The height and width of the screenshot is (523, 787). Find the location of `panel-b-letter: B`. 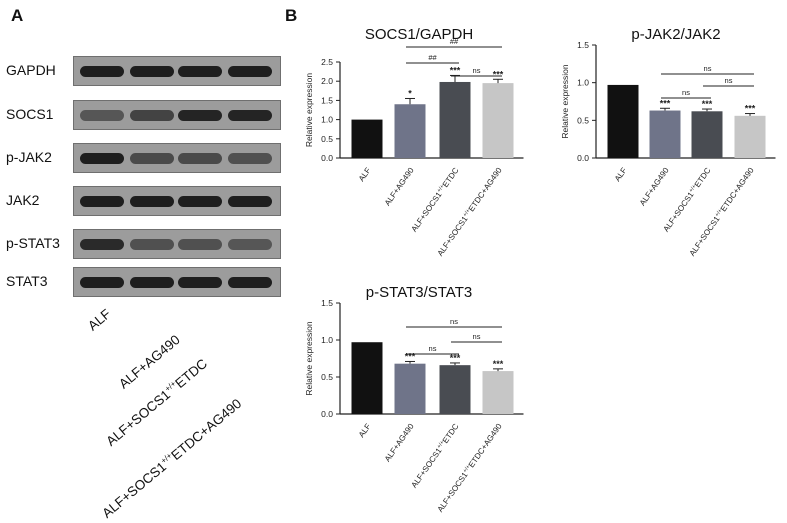

panel-b-letter: B is located at coordinates (291, 15).